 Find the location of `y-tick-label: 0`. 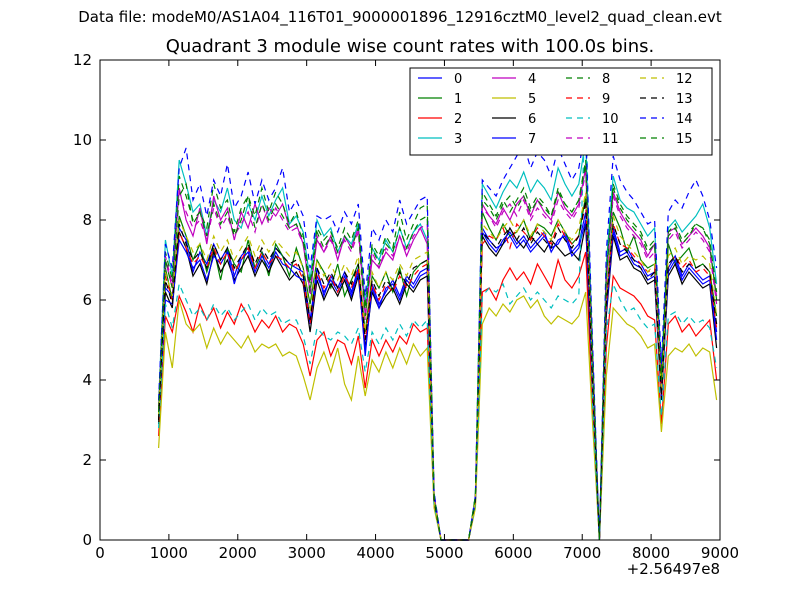

y-tick-label: 0 is located at coordinates (87, 540).